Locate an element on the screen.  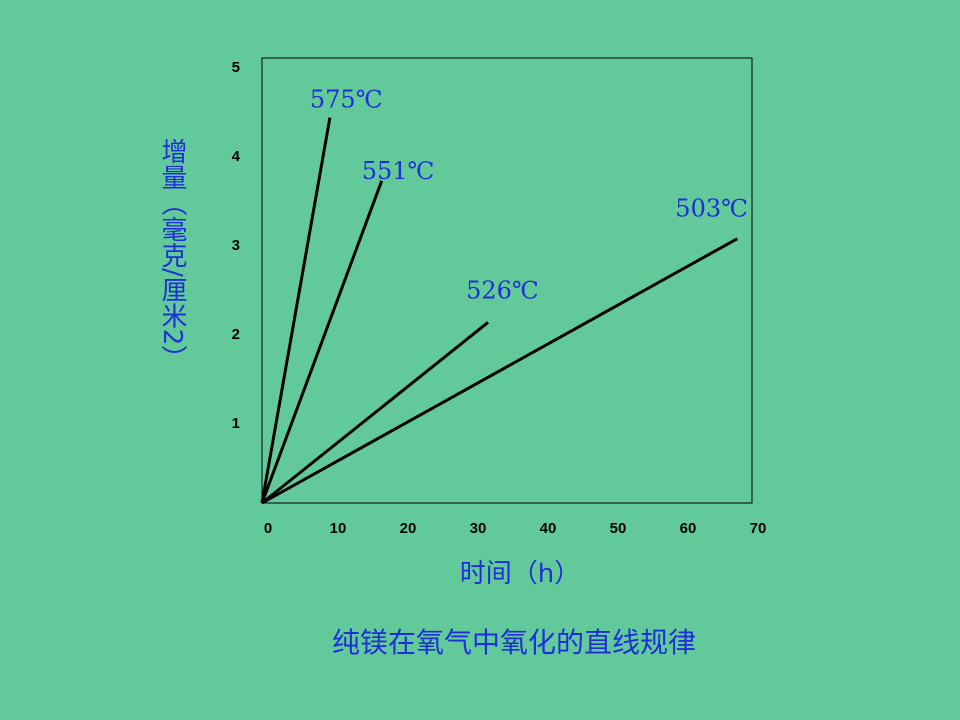
x-tick-label: 0 is located at coordinates (268, 528).